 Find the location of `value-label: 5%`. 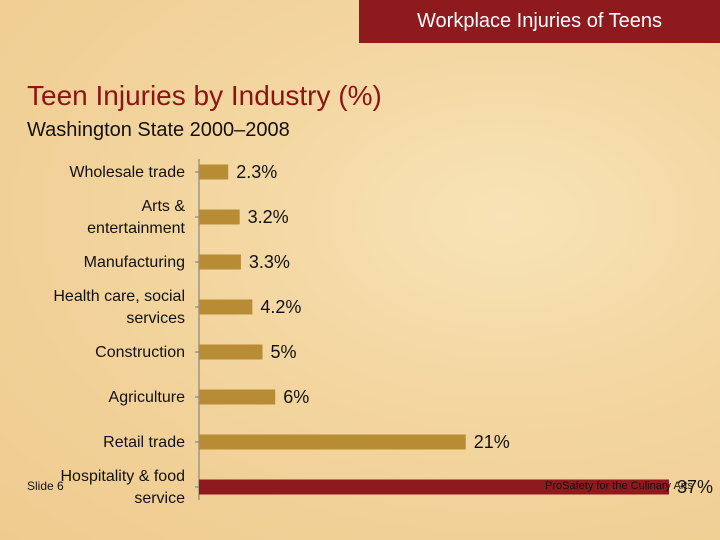

value-label: 5% is located at coordinates (284, 352).